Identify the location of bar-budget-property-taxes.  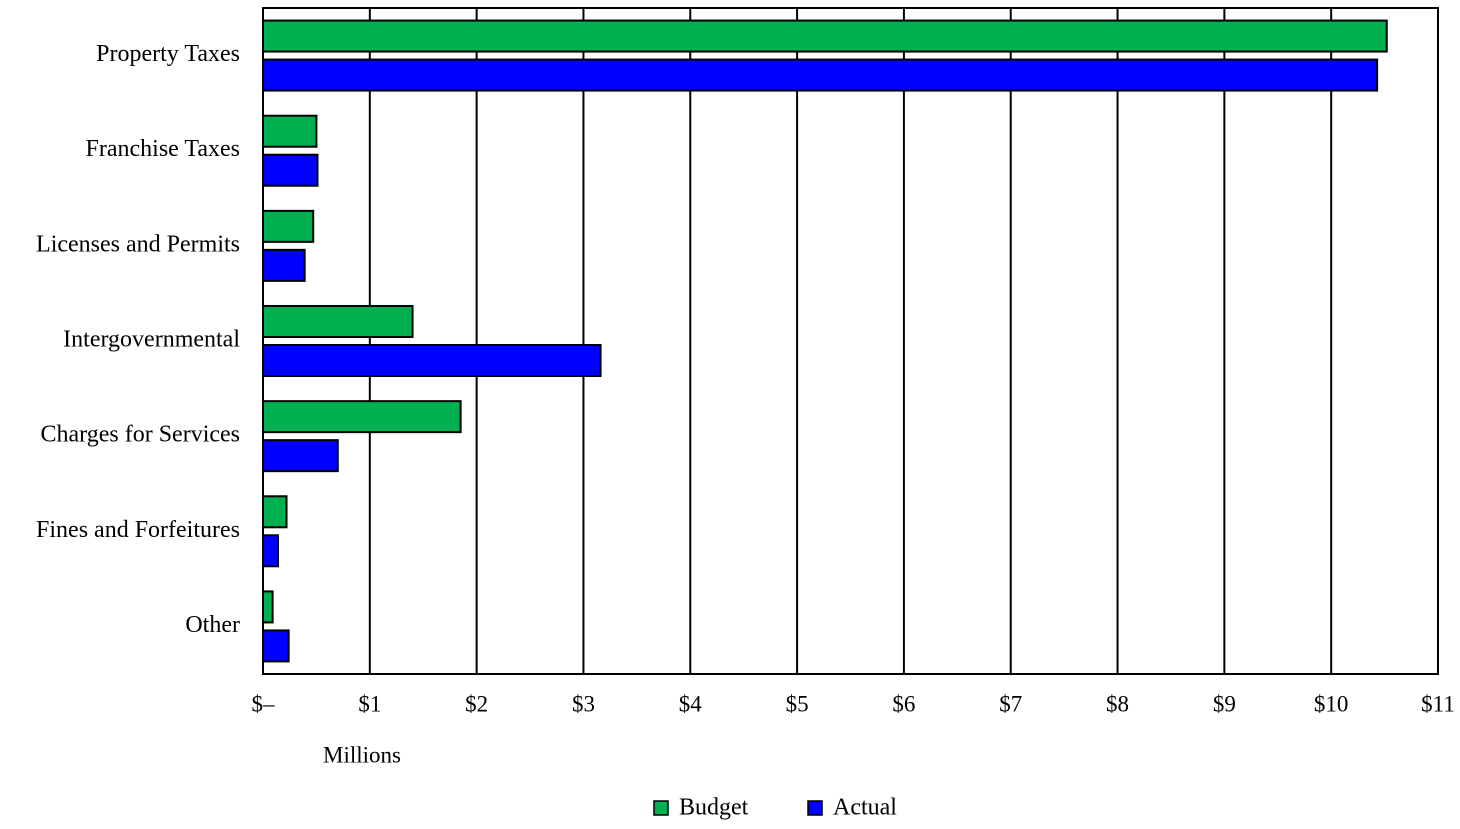
(825, 36).